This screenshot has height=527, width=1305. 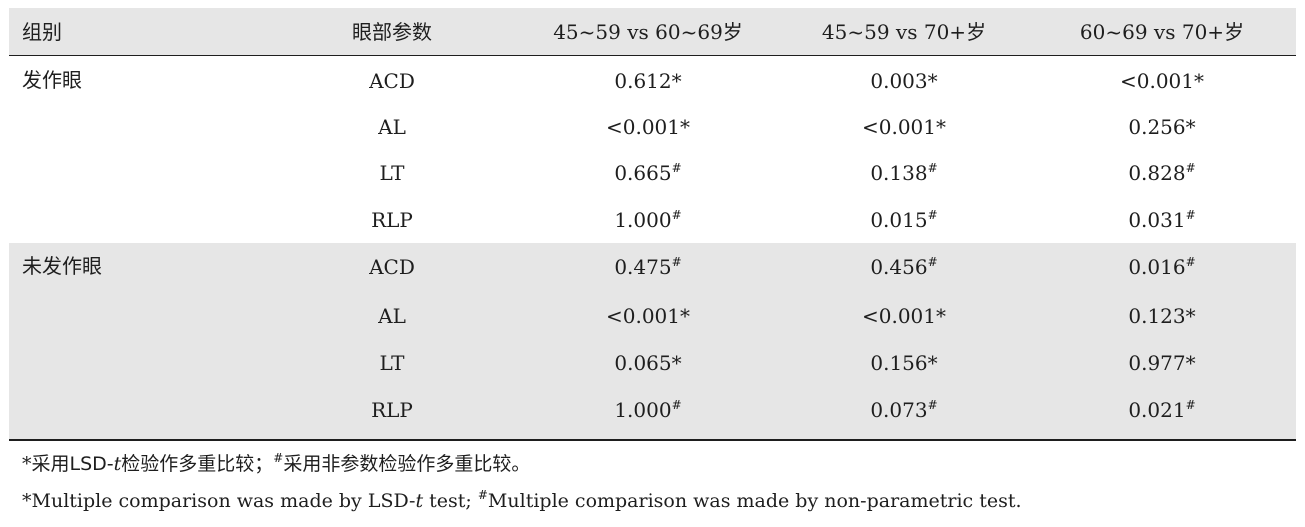 I want to click on p-value: 0.456, so click(x=899, y=267).